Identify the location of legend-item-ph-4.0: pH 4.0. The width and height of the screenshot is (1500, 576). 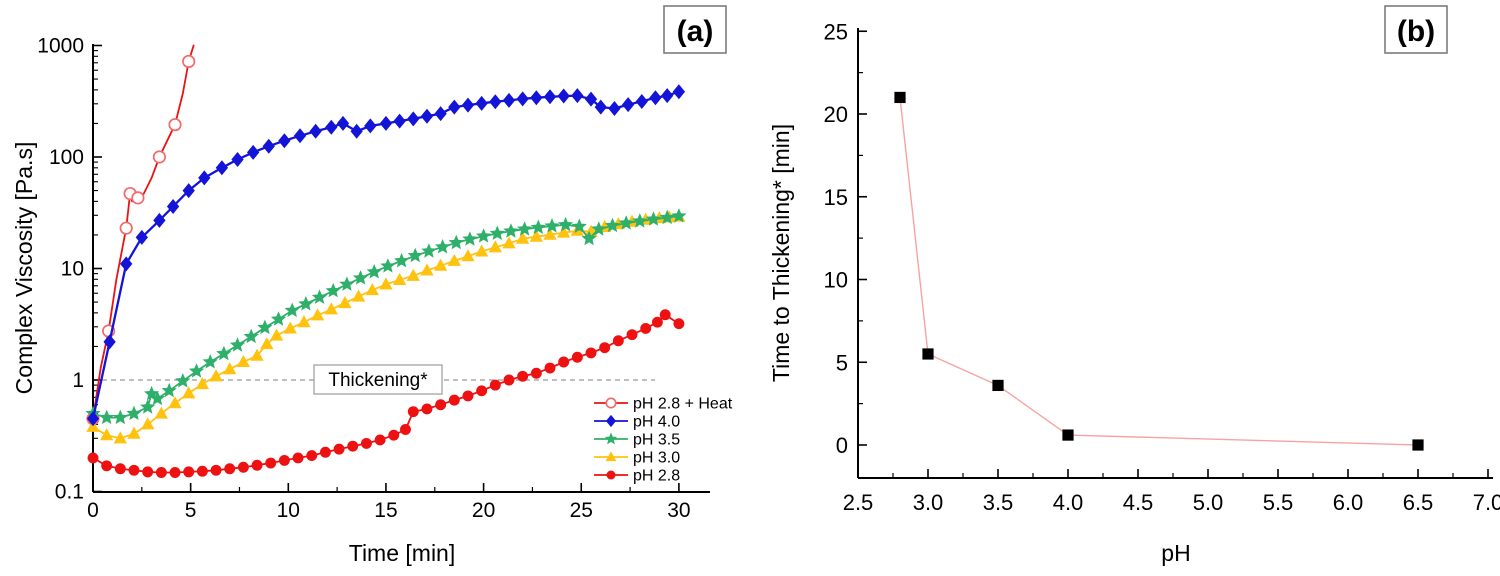
(637, 422).